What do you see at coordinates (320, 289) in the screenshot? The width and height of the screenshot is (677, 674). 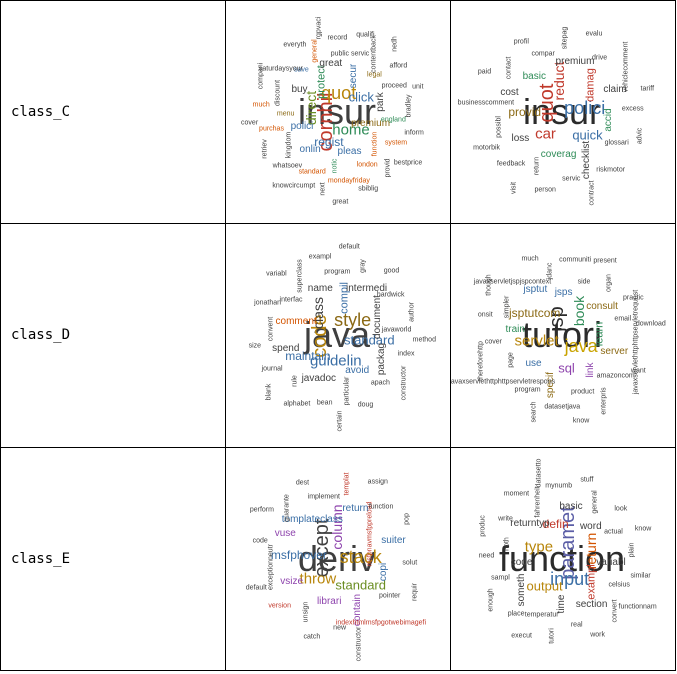 I see `cloud-word: name` at bounding box center [320, 289].